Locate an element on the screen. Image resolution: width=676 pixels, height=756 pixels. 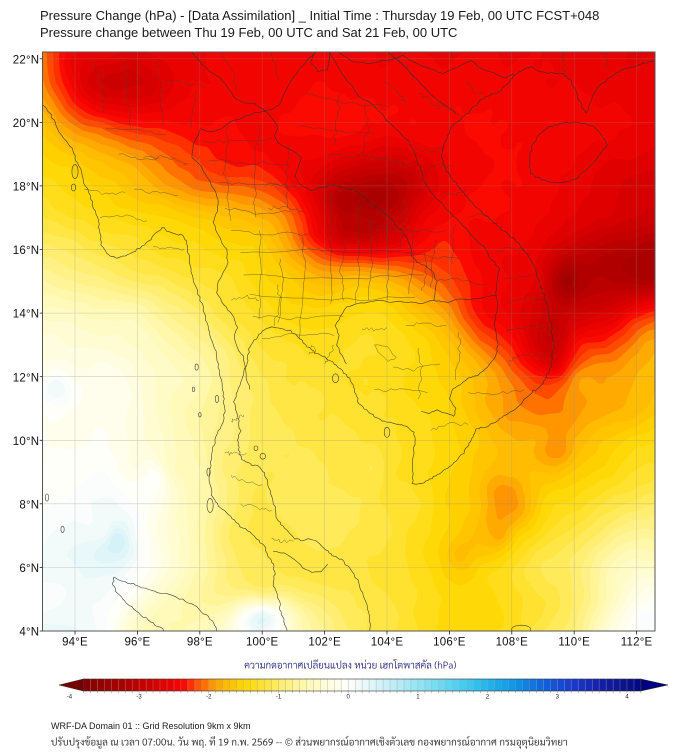
svg-text: 110°E is located at coordinates (574, 643).